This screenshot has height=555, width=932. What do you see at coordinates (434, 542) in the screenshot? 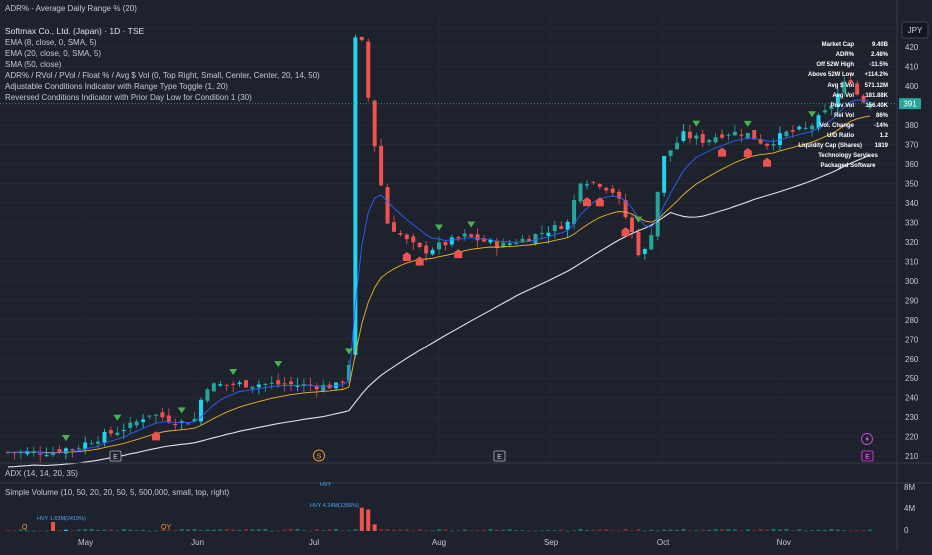
I see `time-axis: May Jun Jul Aug Sep Oct Nov` at bounding box center [434, 542].